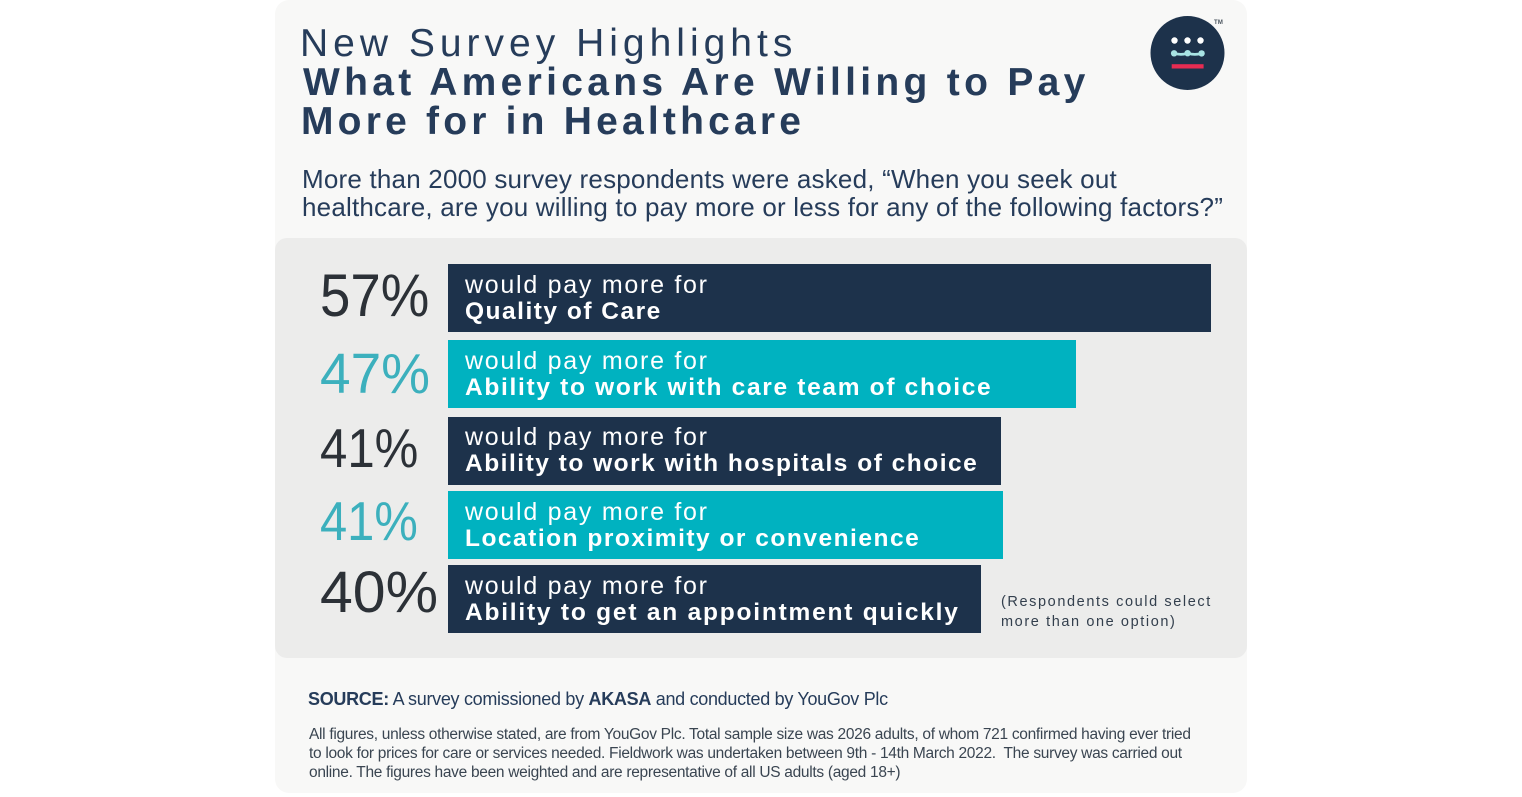 The width and height of the screenshot is (1522, 797). What do you see at coordinates (1218, 23) in the screenshot?
I see `svg-text: TM` at bounding box center [1218, 23].